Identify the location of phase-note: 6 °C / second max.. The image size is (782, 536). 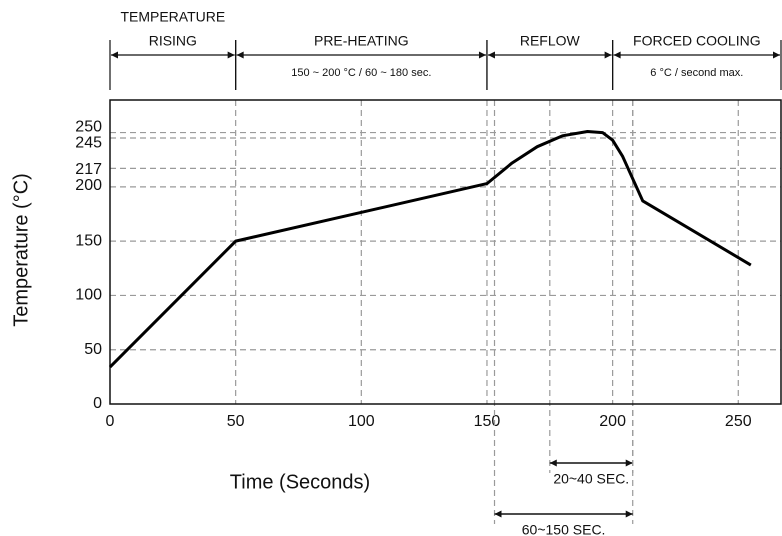
(696, 73).